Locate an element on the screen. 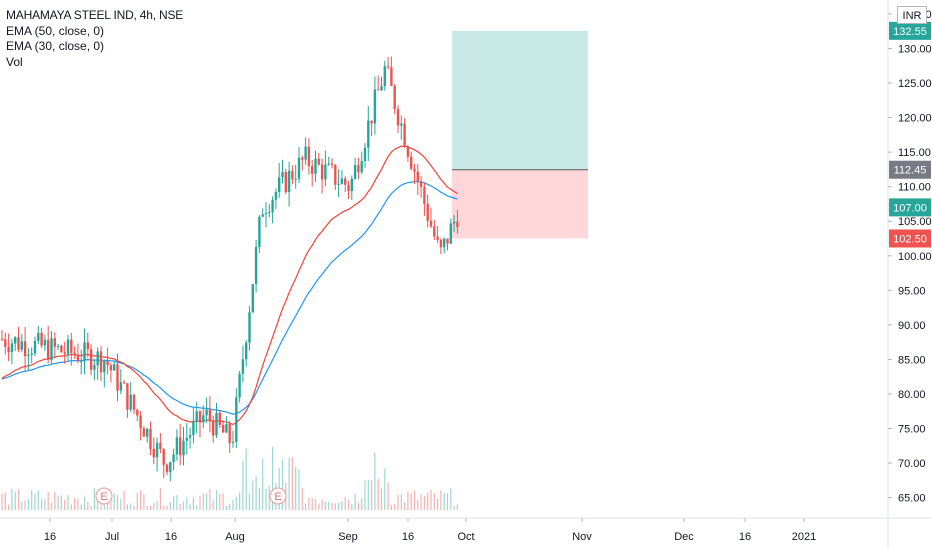 This screenshot has width=932, height=550. ema30-legend: EMA (30, close, 0) is located at coordinates (55, 46).